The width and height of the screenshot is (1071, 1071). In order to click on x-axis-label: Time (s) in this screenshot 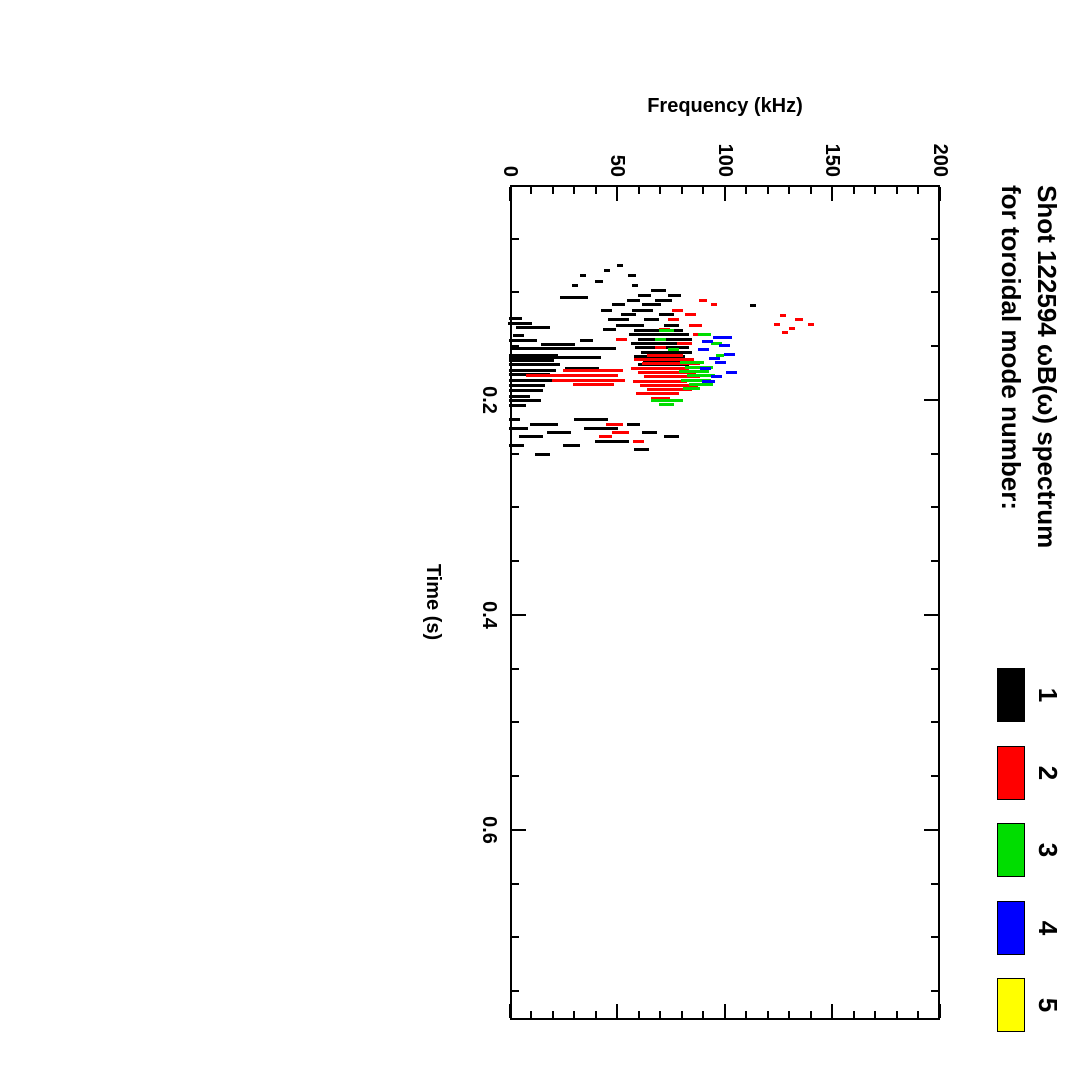, I will do `click(433, 602)`.